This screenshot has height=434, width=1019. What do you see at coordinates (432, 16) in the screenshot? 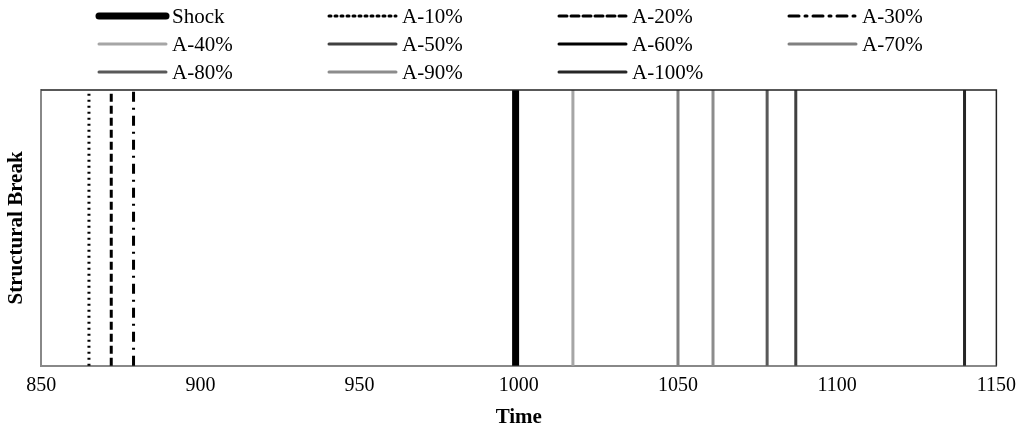
I see `legend-label: A-10%` at bounding box center [432, 16].